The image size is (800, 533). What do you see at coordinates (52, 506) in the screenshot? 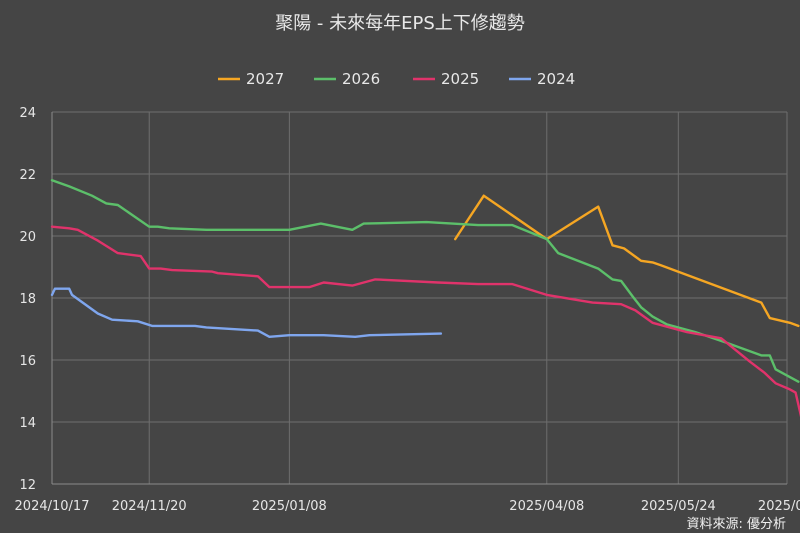
I see `x-tick-label: 2024/10/17` at bounding box center [52, 506].